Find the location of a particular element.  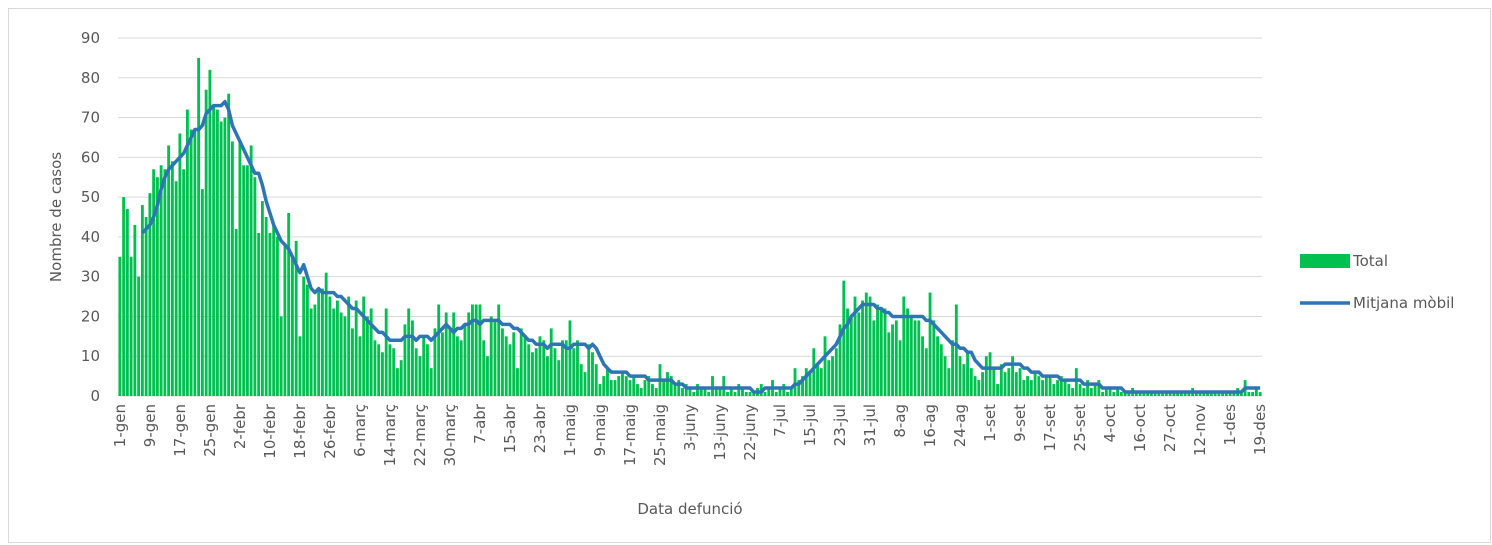

x-tick-label: 16-oct is located at coordinates (1140, 428).